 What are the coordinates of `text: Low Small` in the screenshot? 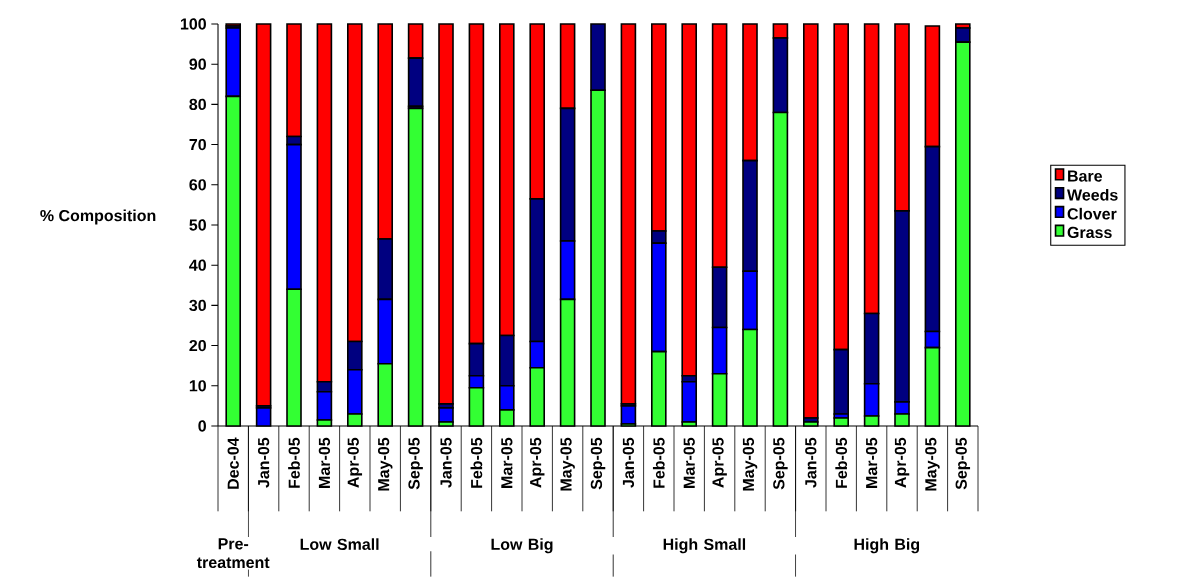 It's located at (339, 544).